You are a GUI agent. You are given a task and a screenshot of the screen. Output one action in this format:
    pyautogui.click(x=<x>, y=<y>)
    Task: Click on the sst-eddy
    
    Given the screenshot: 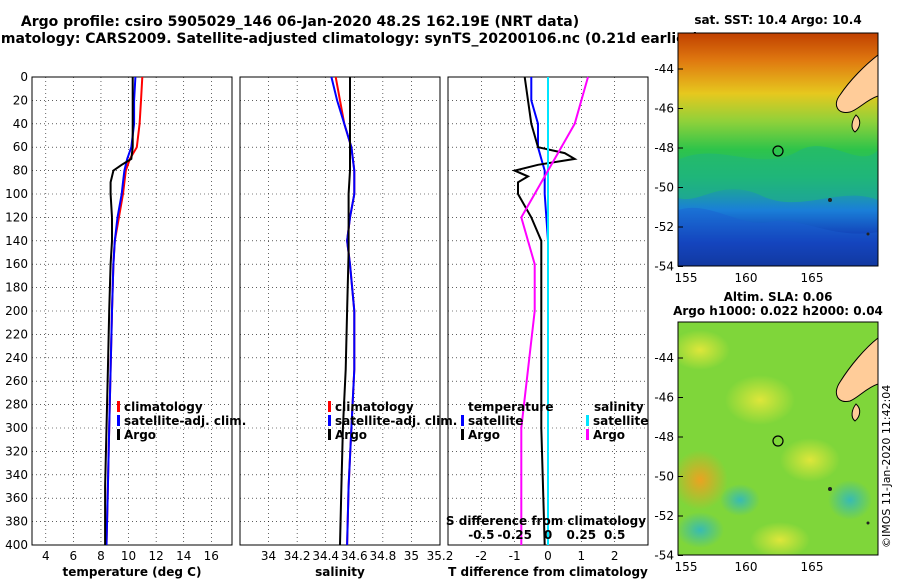 What is the action you would take?
    pyautogui.click(x=778, y=174)
    